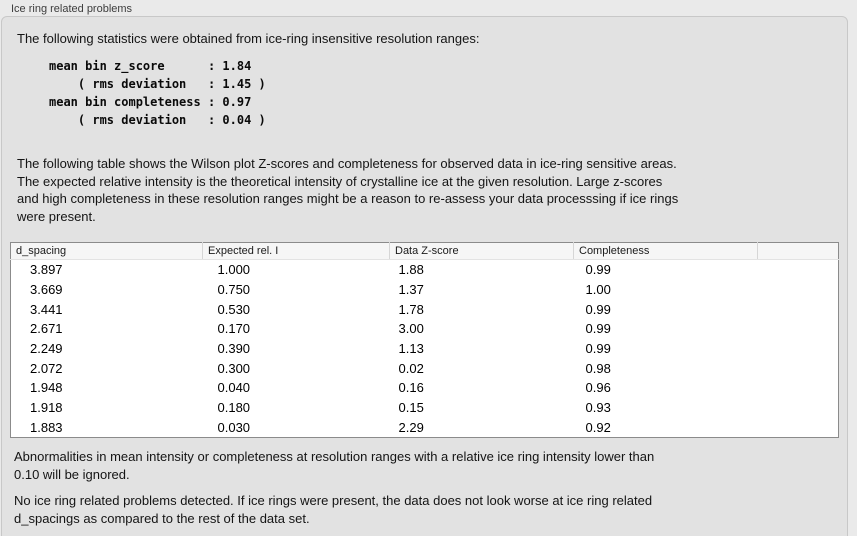 The width and height of the screenshot is (857, 536). I want to click on table-row: 2.249 0.390 1.13 0.99, so click(425, 349).